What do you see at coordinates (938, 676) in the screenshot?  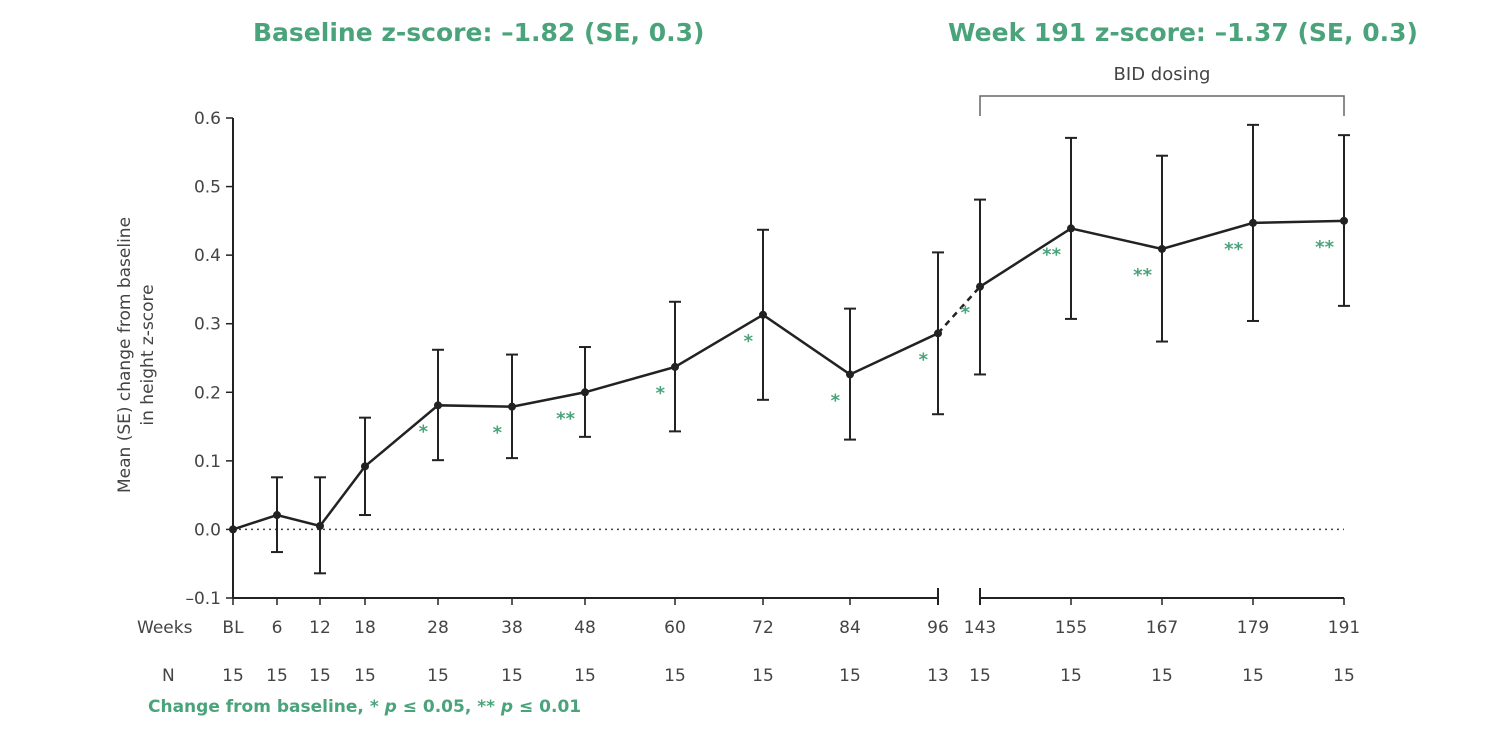 I see `n-value-label: 13` at bounding box center [938, 676].